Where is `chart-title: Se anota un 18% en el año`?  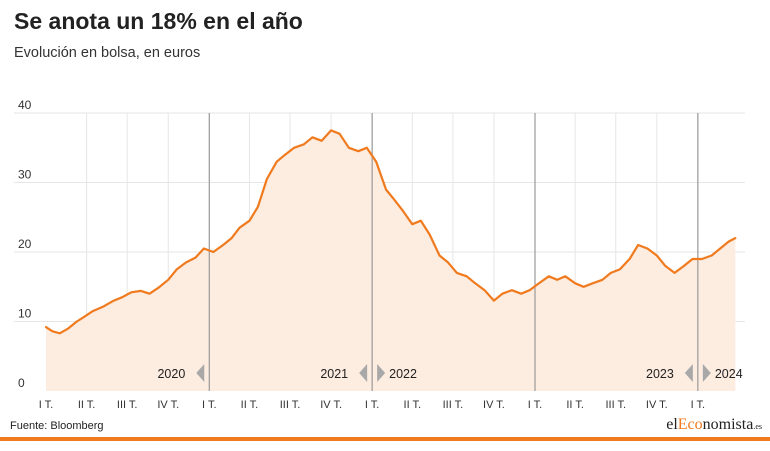
chart-title: Se anota un 18% en el año is located at coordinates (158, 21).